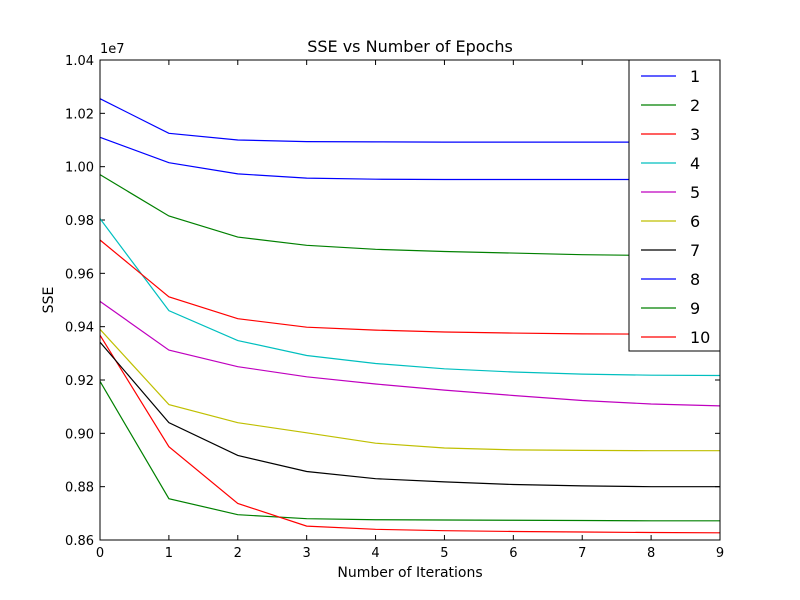  Describe the element at coordinates (695, 105) in the screenshot. I see `legend-label-2: 2` at that location.